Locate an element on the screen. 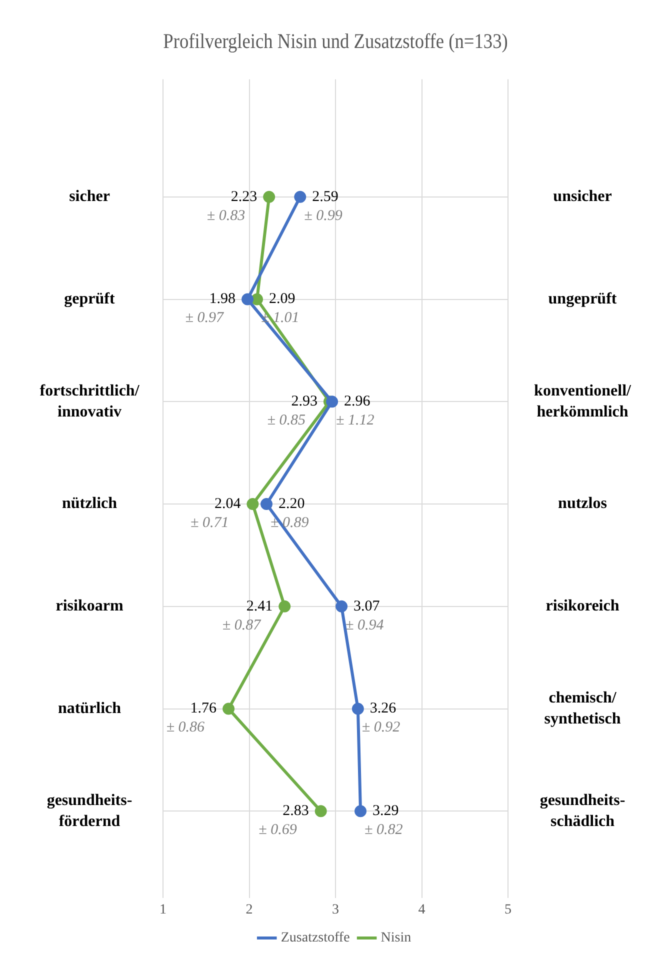  legend-label: Nisin is located at coordinates (396, 938).